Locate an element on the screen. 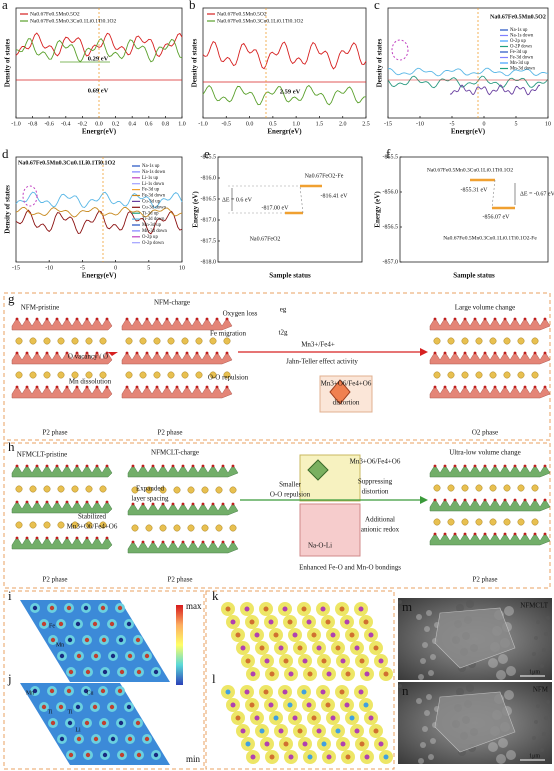 This screenshot has width=554, height=771. schematic-label: Stabilized is located at coordinates (92, 517).